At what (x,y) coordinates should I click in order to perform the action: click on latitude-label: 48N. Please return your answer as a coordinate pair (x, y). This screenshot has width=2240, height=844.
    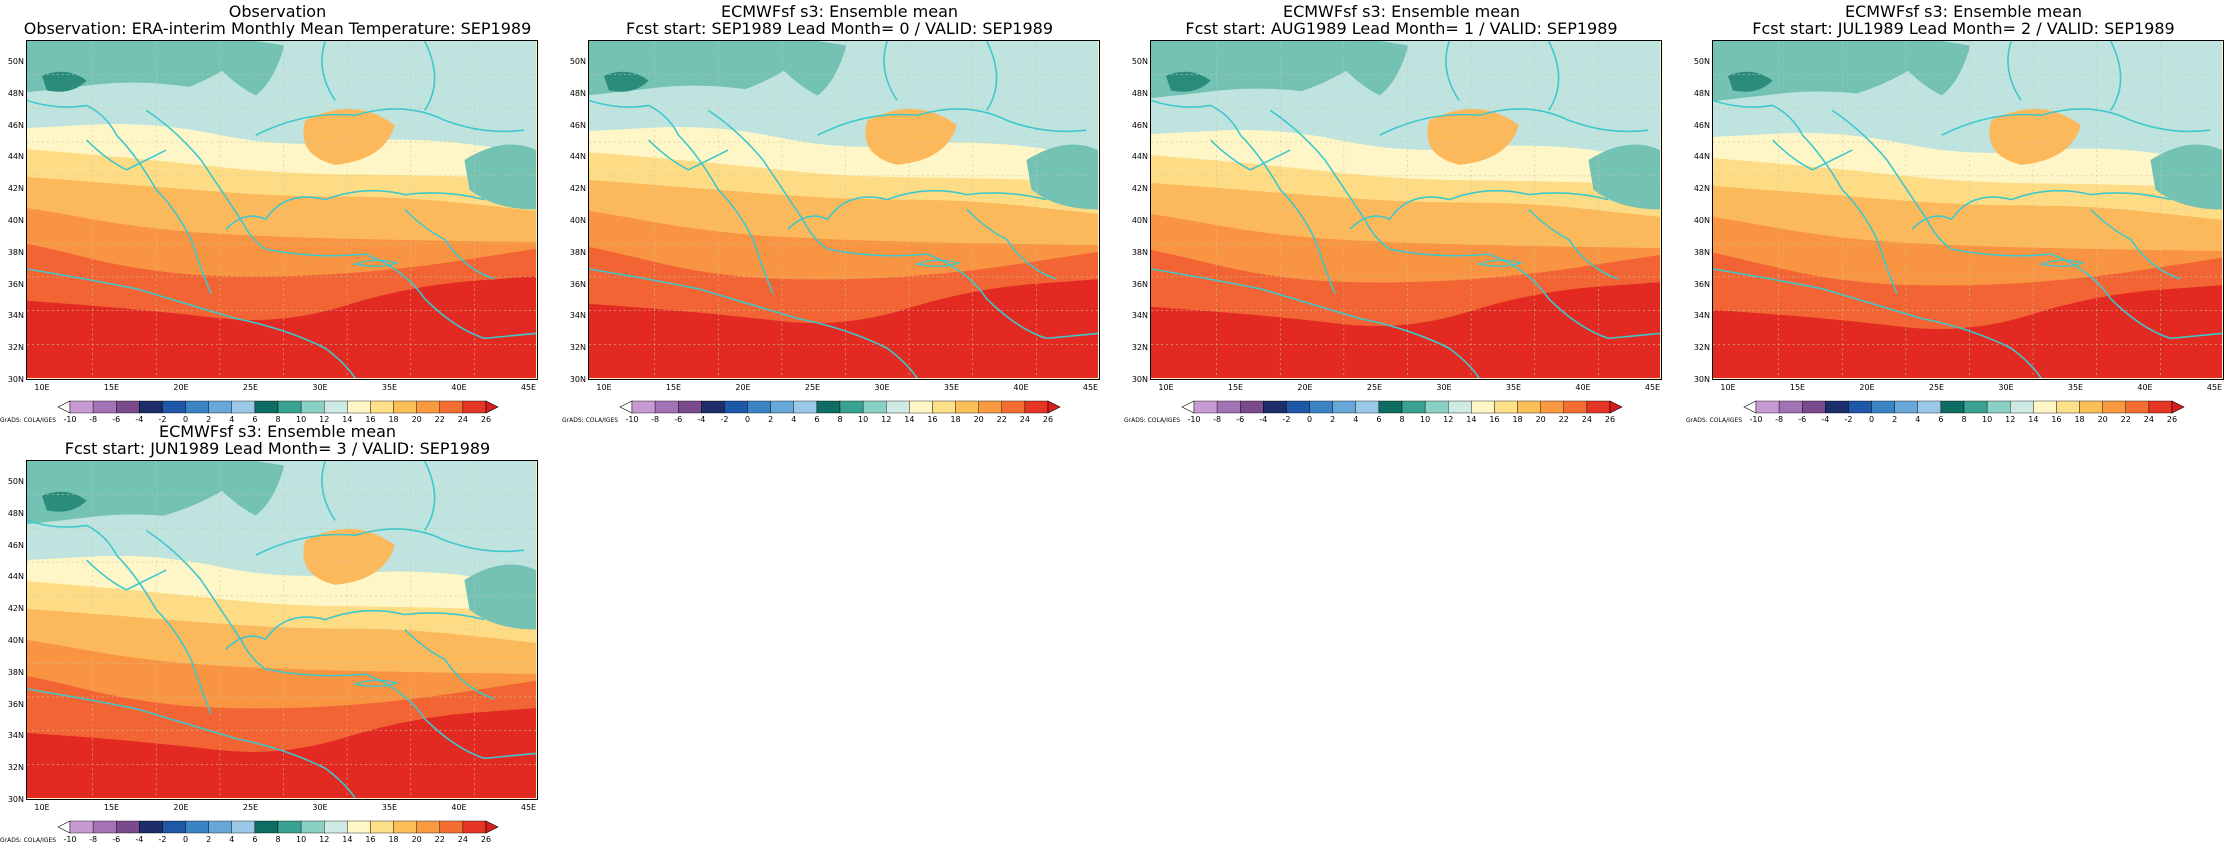
    Looking at the image, I should click on (15, 93).